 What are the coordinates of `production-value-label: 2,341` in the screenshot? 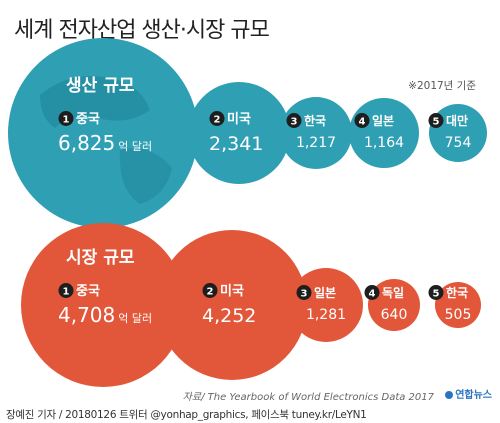 It's located at (236, 144).